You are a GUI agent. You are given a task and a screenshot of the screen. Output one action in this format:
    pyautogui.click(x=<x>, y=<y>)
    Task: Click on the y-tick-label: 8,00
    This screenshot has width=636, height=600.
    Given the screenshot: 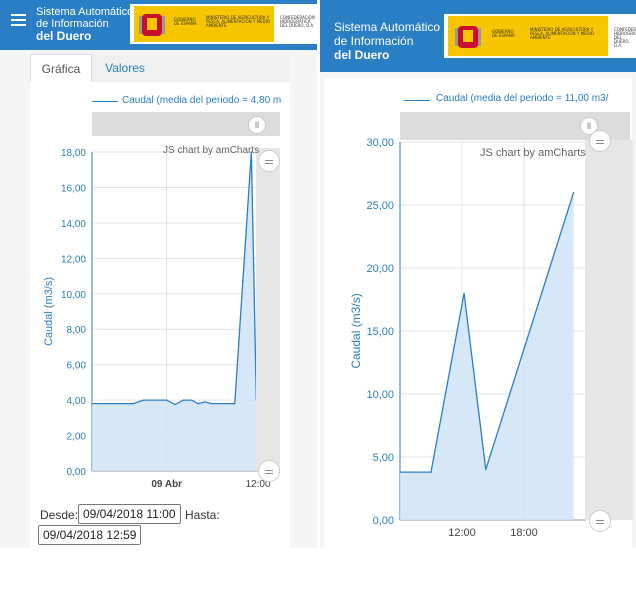 What is the action you would take?
    pyautogui.click(x=77, y=330)
    